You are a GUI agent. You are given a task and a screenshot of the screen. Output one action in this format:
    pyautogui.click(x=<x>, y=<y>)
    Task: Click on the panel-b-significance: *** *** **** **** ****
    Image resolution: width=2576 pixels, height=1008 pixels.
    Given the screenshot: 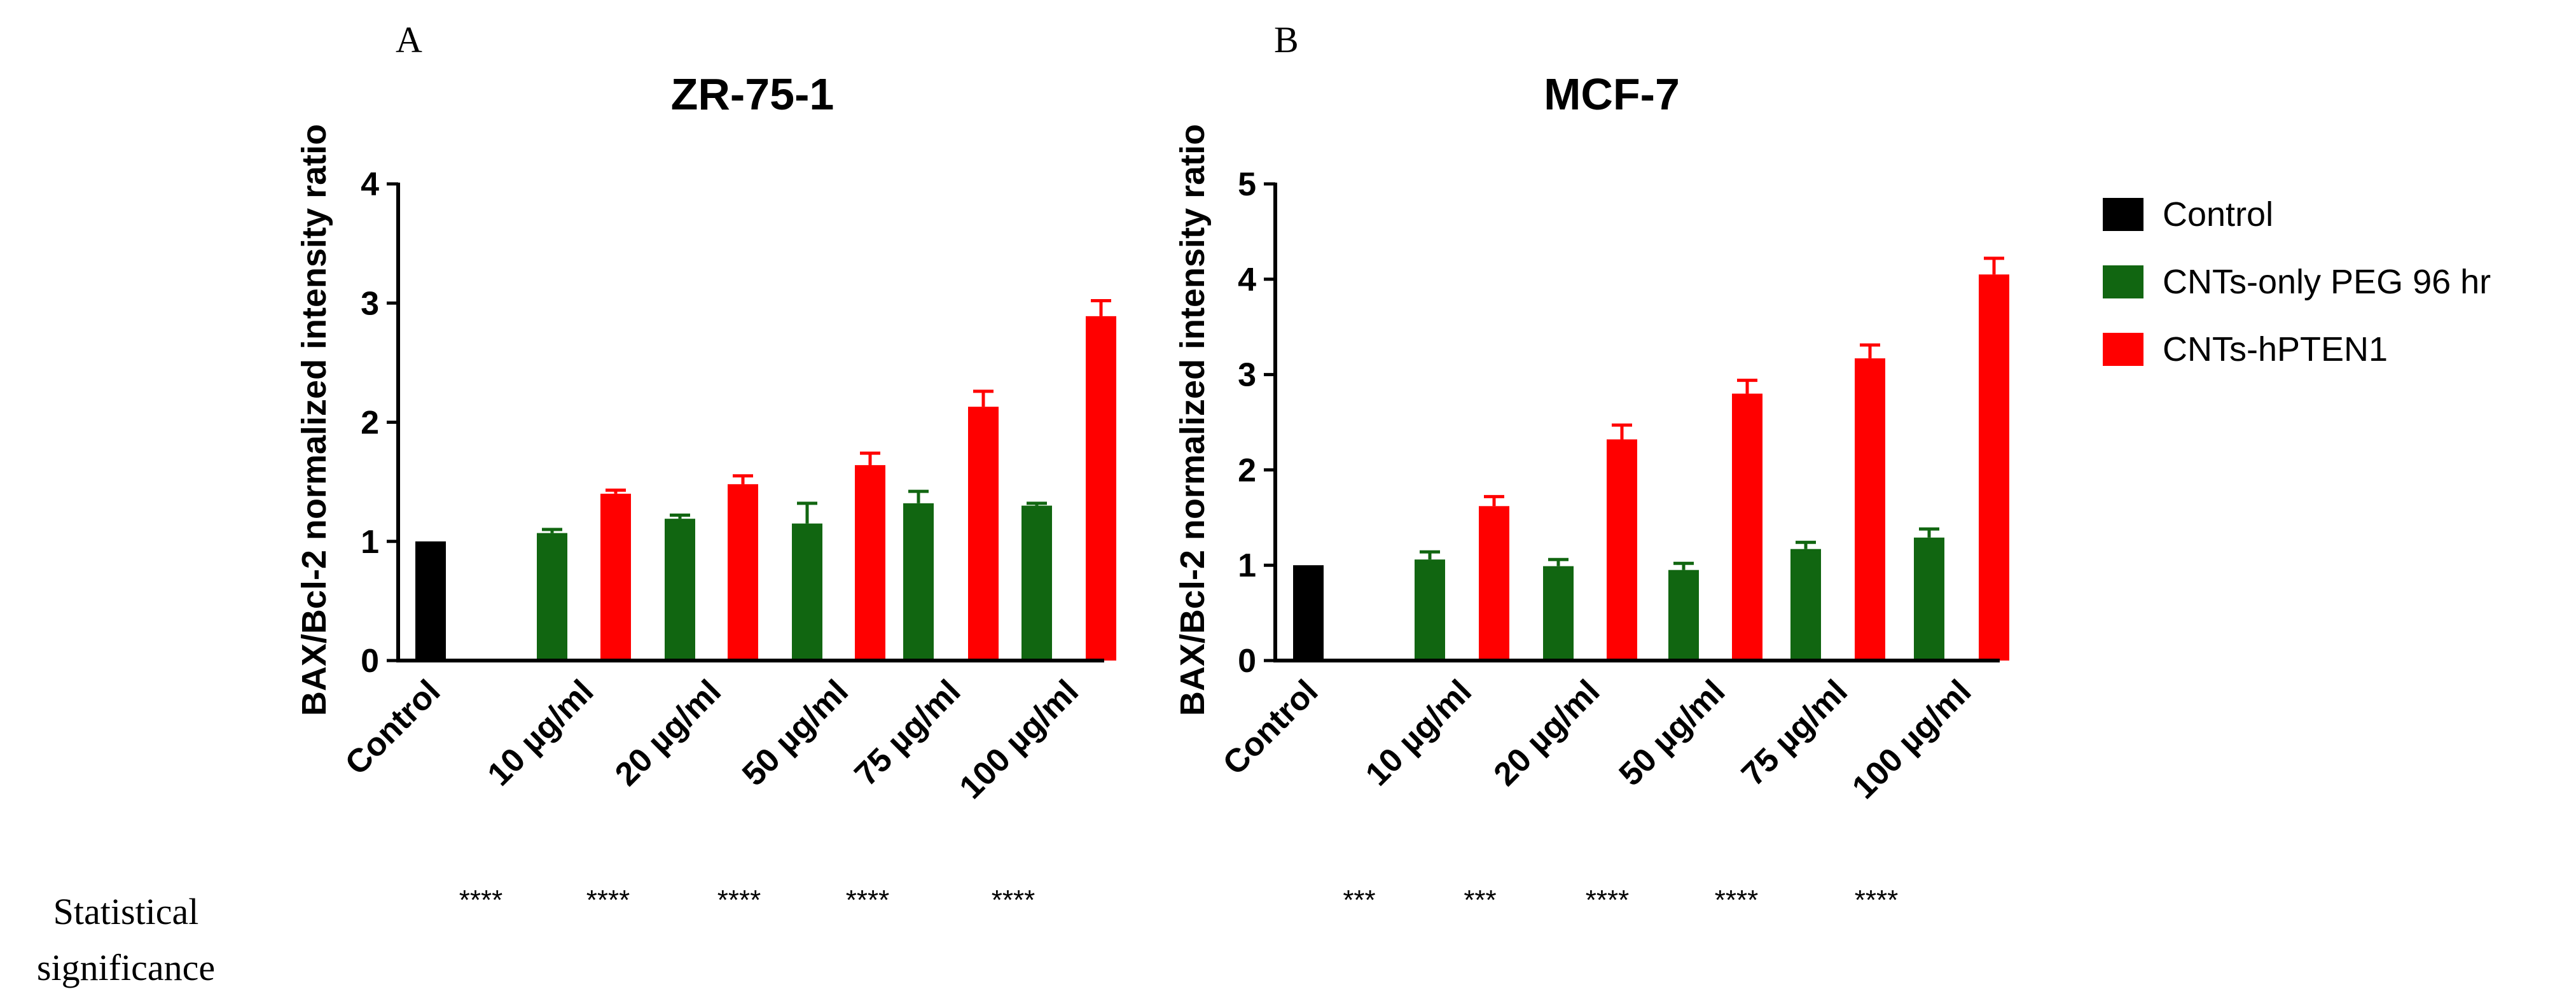 What is the action you would take?
    pyautogui.click(x=1620, y=900)
    